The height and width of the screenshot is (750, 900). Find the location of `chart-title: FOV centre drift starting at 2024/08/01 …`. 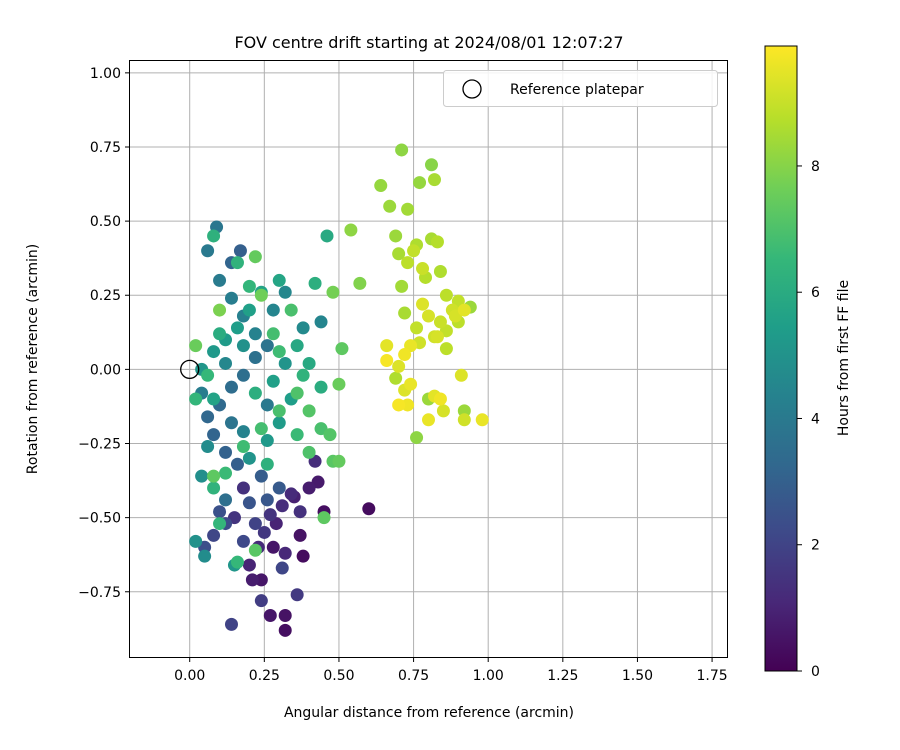

chart-title: FOV centre drift starting at 2024/08/01 … is located at coordinates (428, 42).